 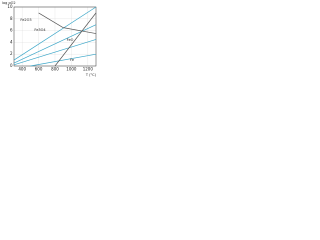 I want to click on region-label: Fe2O3, so click(x=25, y=20).